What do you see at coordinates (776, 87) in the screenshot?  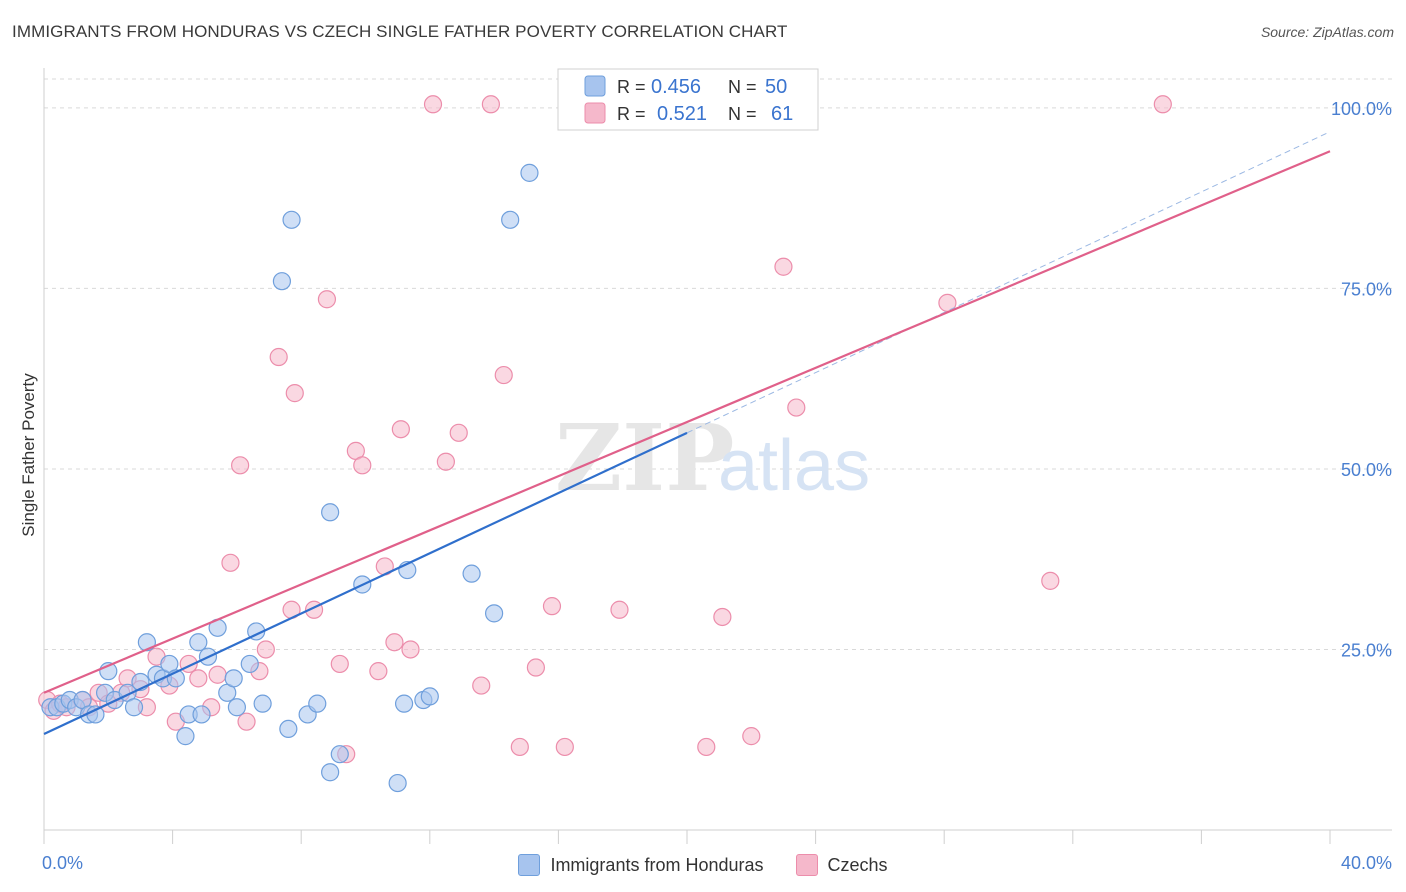 I see `honduras-n-value: 50` at bounding box center [776, 87].